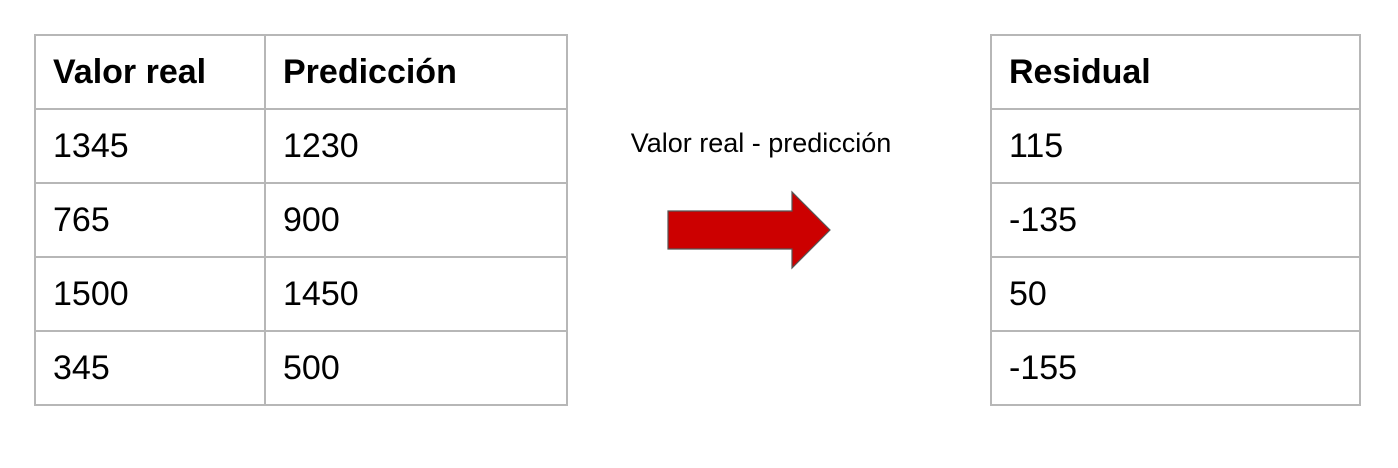  I want to click on arrow-shape, so click(749, 230).